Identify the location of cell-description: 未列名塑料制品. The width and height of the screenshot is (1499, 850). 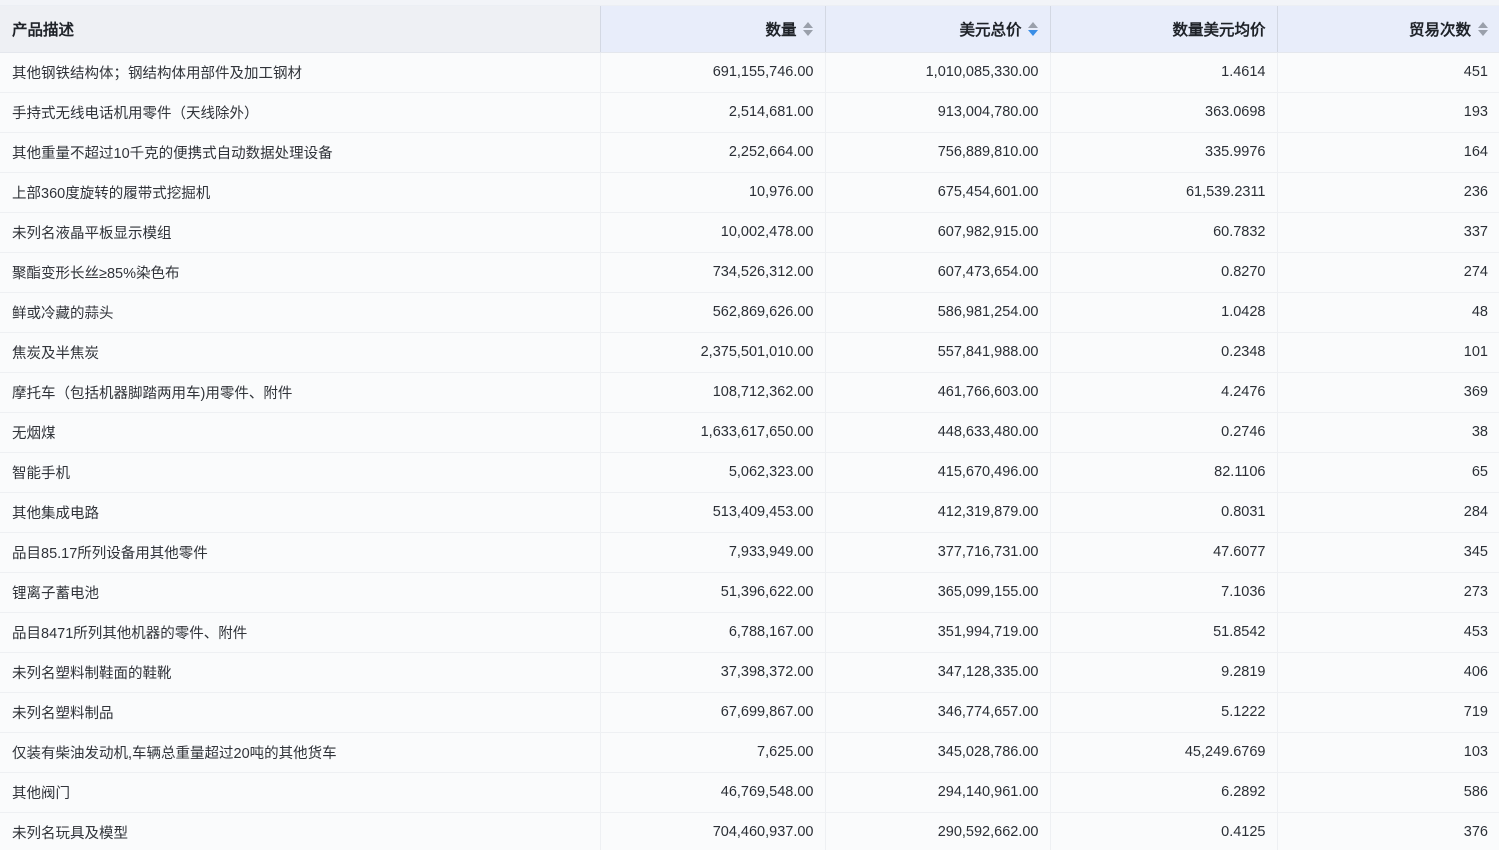
(300, 712).